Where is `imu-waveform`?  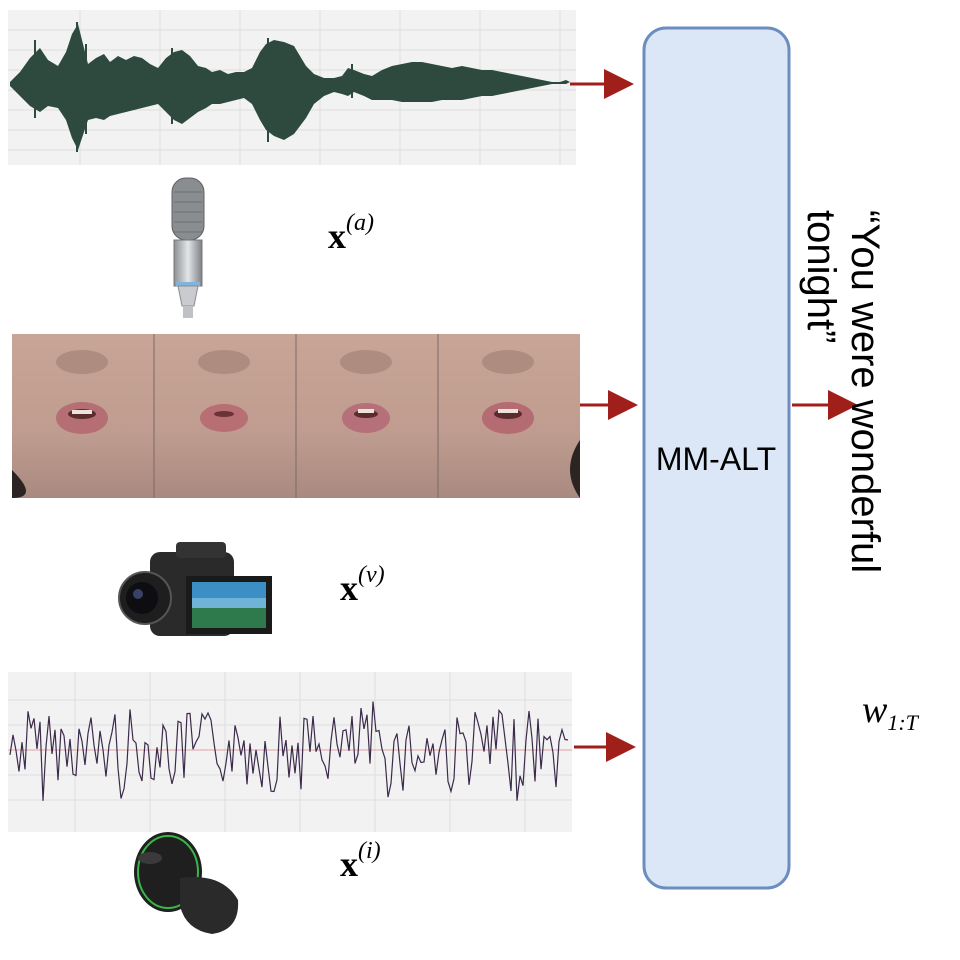
imu-waveform is located at coordinates (289, 751).